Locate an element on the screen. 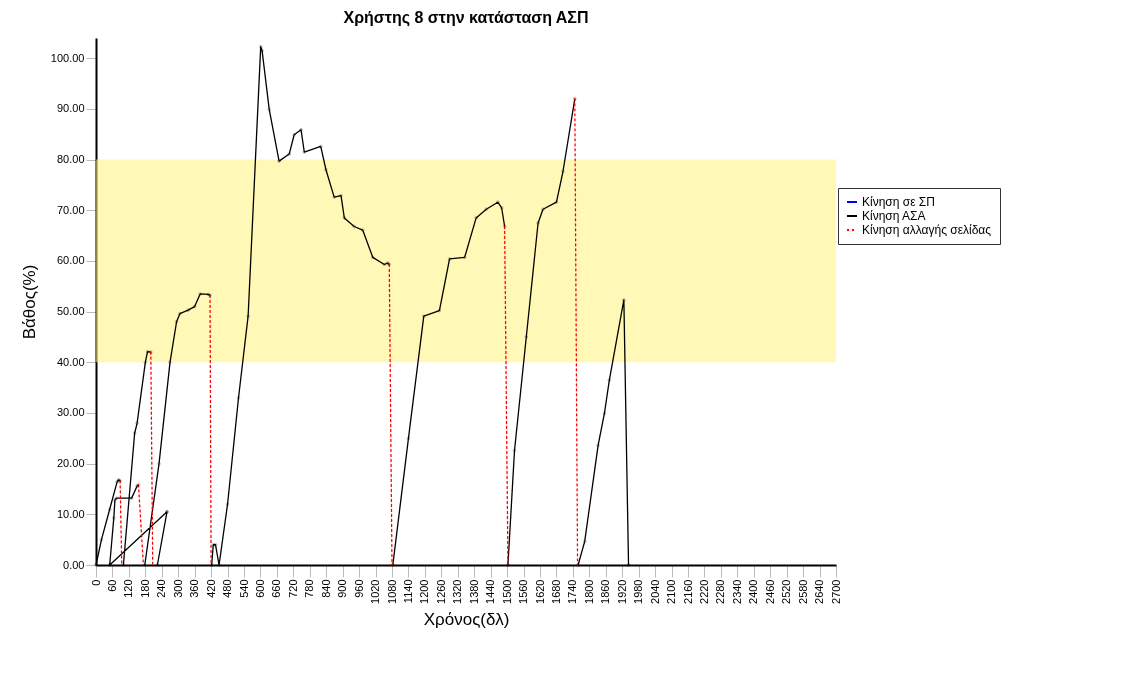 This screenshot has width=1140, height=699. x-tick-label: 1320 is located at coordinates (457, 591).